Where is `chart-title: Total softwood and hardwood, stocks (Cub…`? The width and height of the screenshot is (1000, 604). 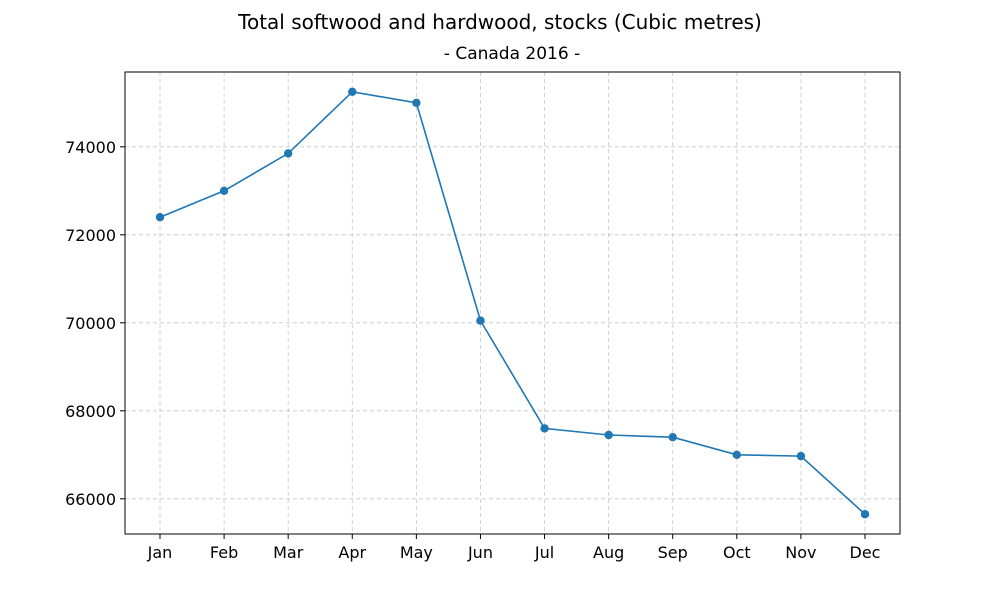 chart-title: Total softwood and hardwood, stocks (Cub… is located at coordinates (499, 22).